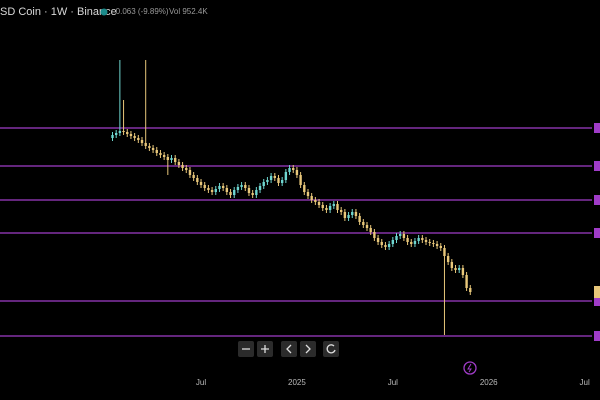 The width and height of the screenshot is (600, 400). What do you see at coordinates (58, 12) in the screenshot?
I see `chart-title: SD Coin · 1W · Binance` at bounding box center [58, 12].